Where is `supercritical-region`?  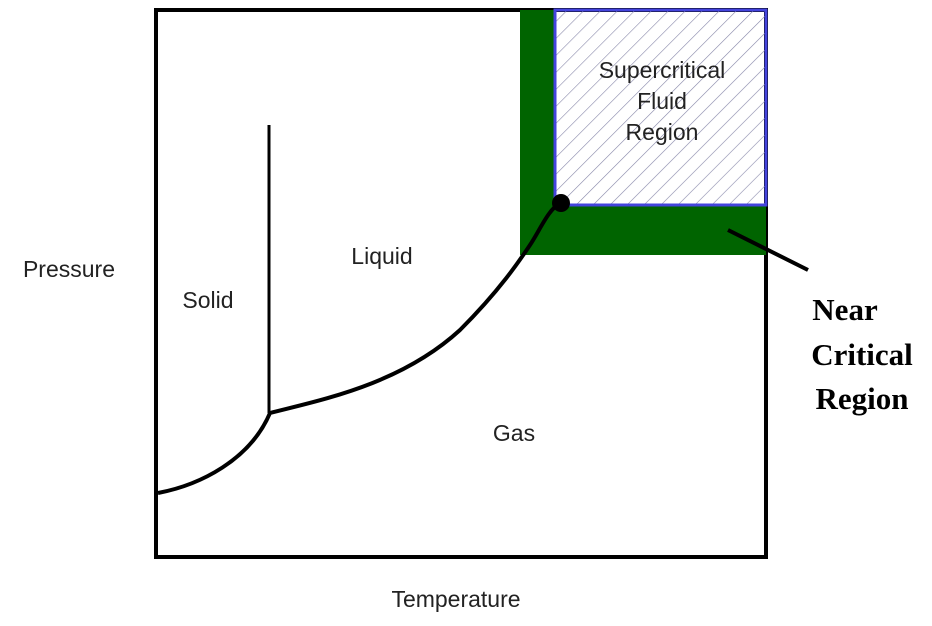
supercritical-region is located at coordinates (660, 107).